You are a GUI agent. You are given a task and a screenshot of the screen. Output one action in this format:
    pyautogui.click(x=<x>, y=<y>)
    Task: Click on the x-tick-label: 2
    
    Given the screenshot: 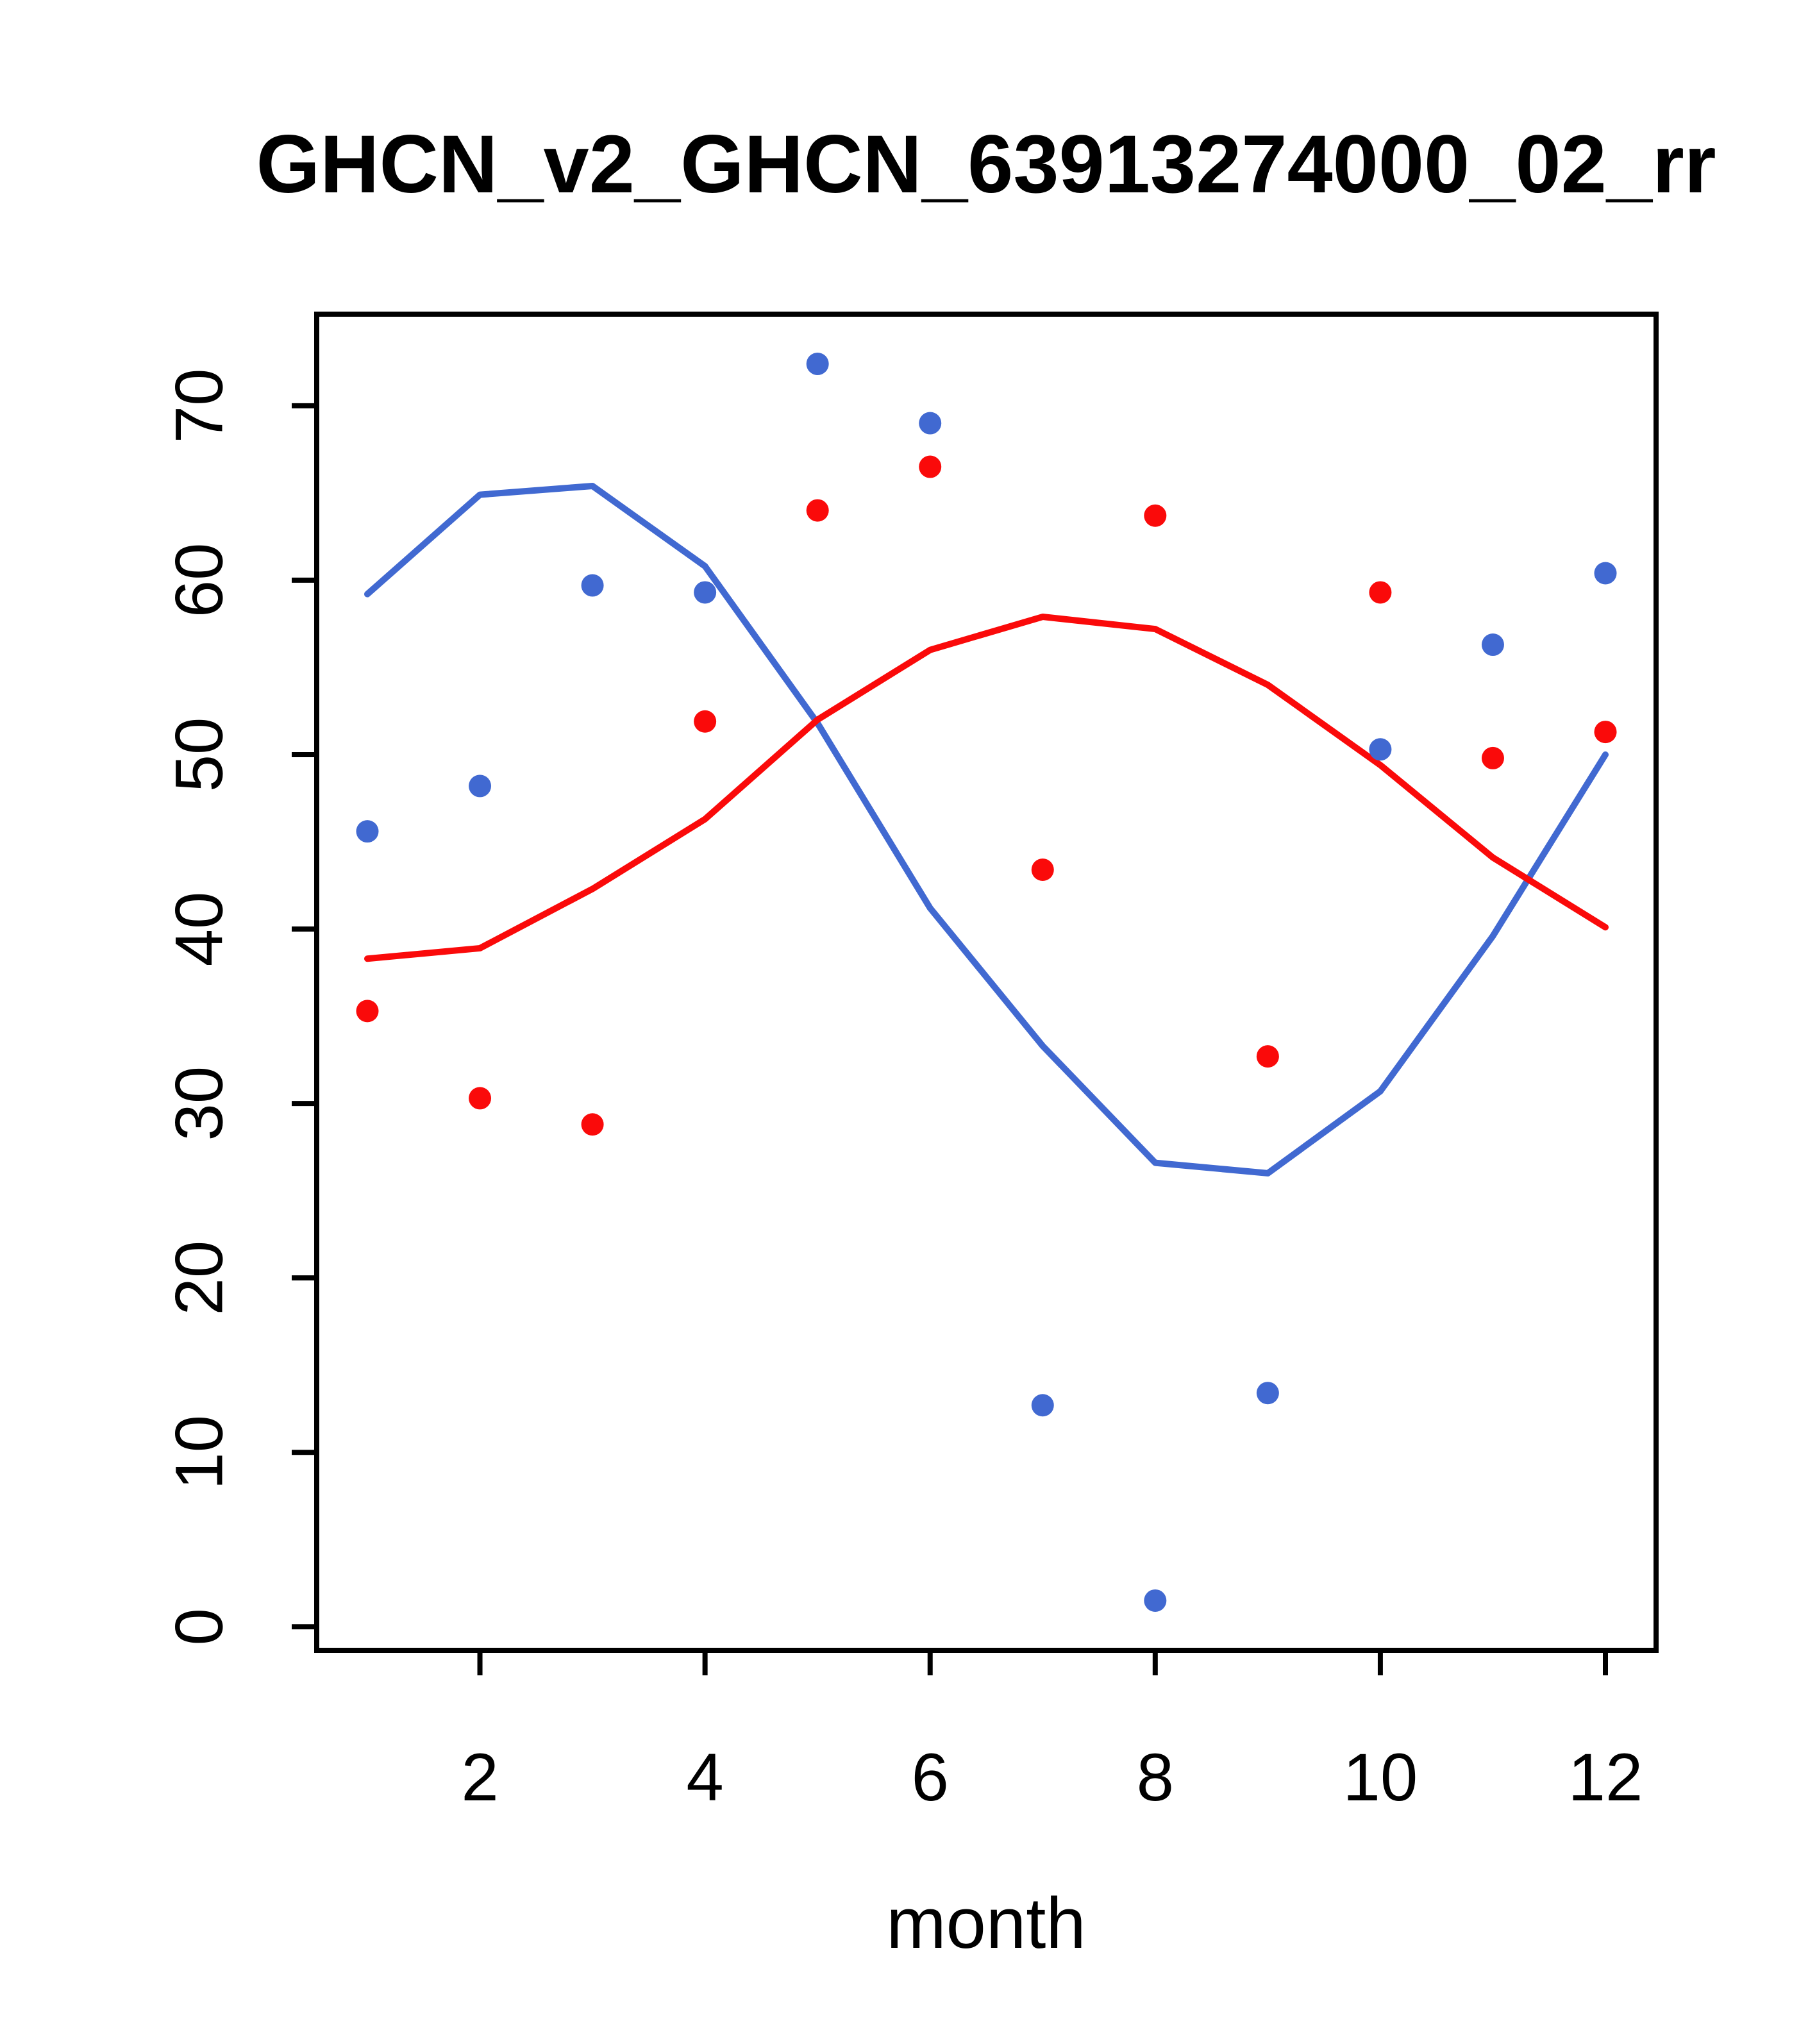 What is the action you would take?
    pyautogui.click(x=480, y=1777)
    